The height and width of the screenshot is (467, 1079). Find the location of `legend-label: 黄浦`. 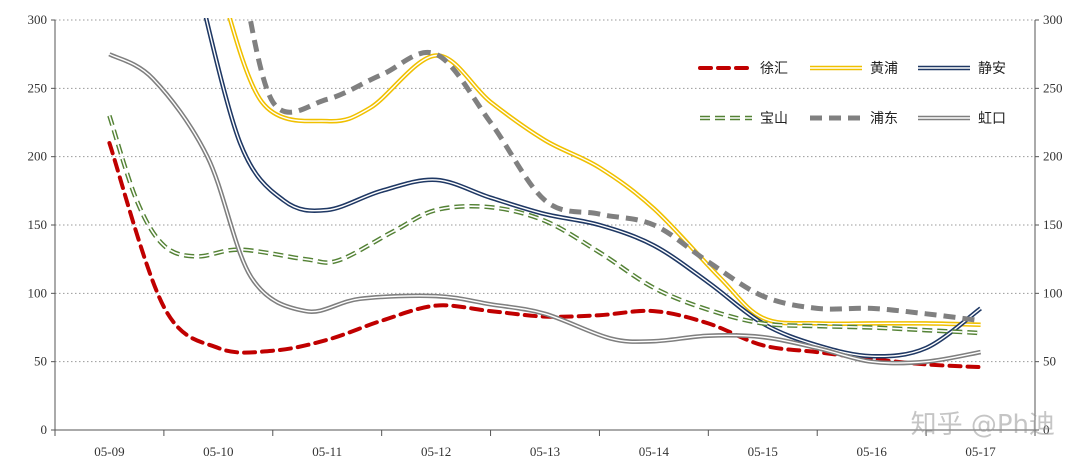

legend-label: 黄浦 is located at coordinates (884, 68).